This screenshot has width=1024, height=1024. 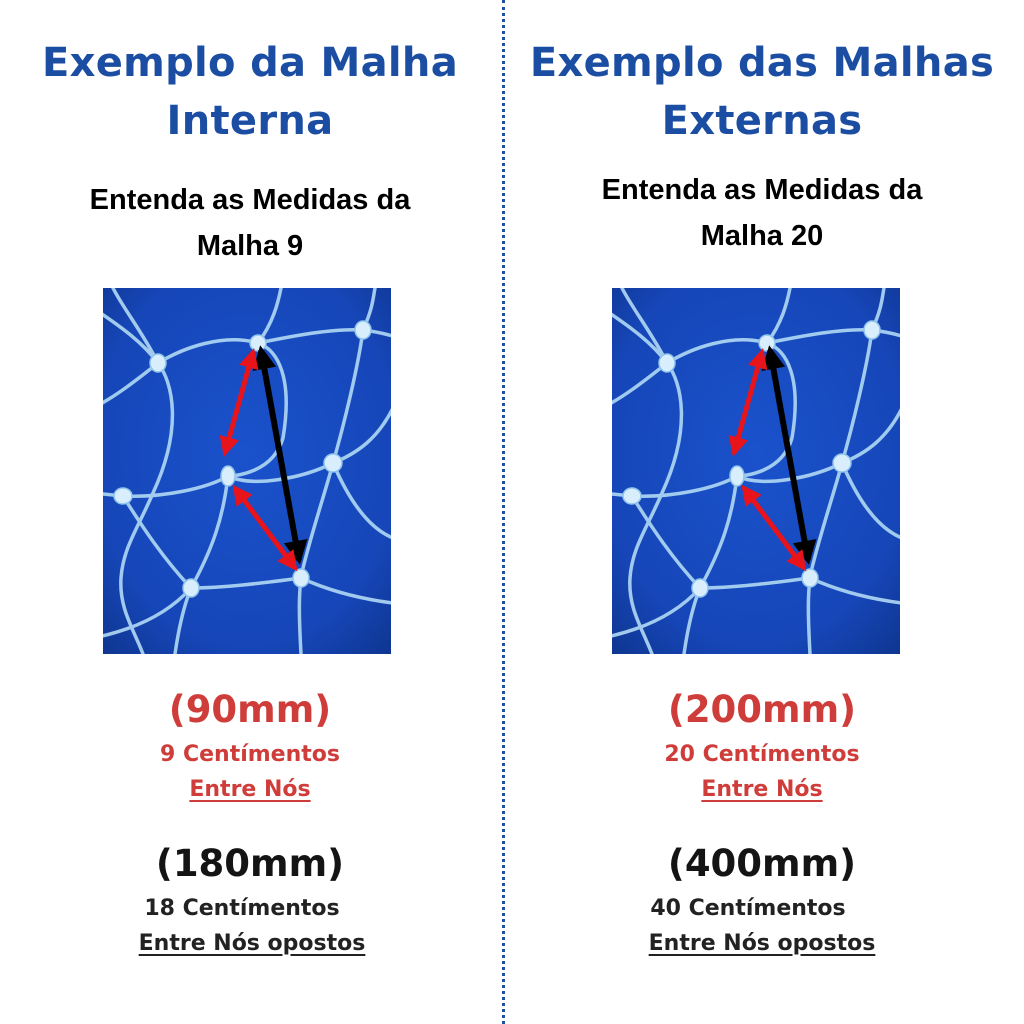 I want to click on outer-mesh-subtitle-line1: Entenda as Medidas da, so click(x=762, y=190).